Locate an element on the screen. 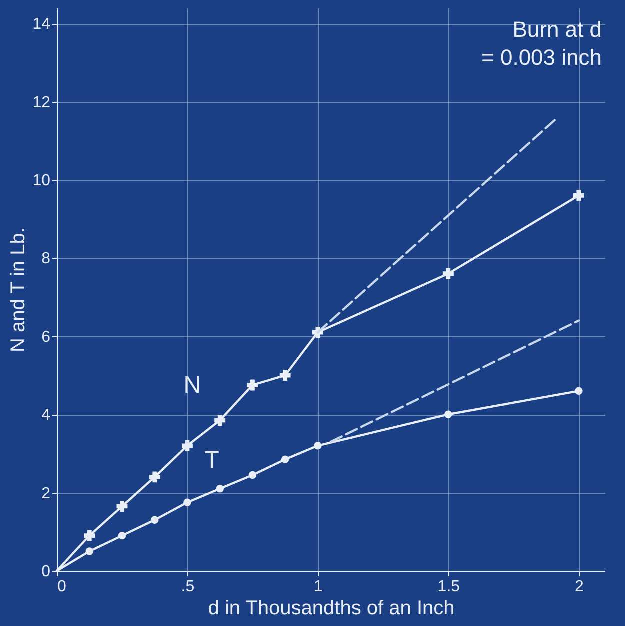  x-tick-label: .5 is located at coordinates (188, 587).